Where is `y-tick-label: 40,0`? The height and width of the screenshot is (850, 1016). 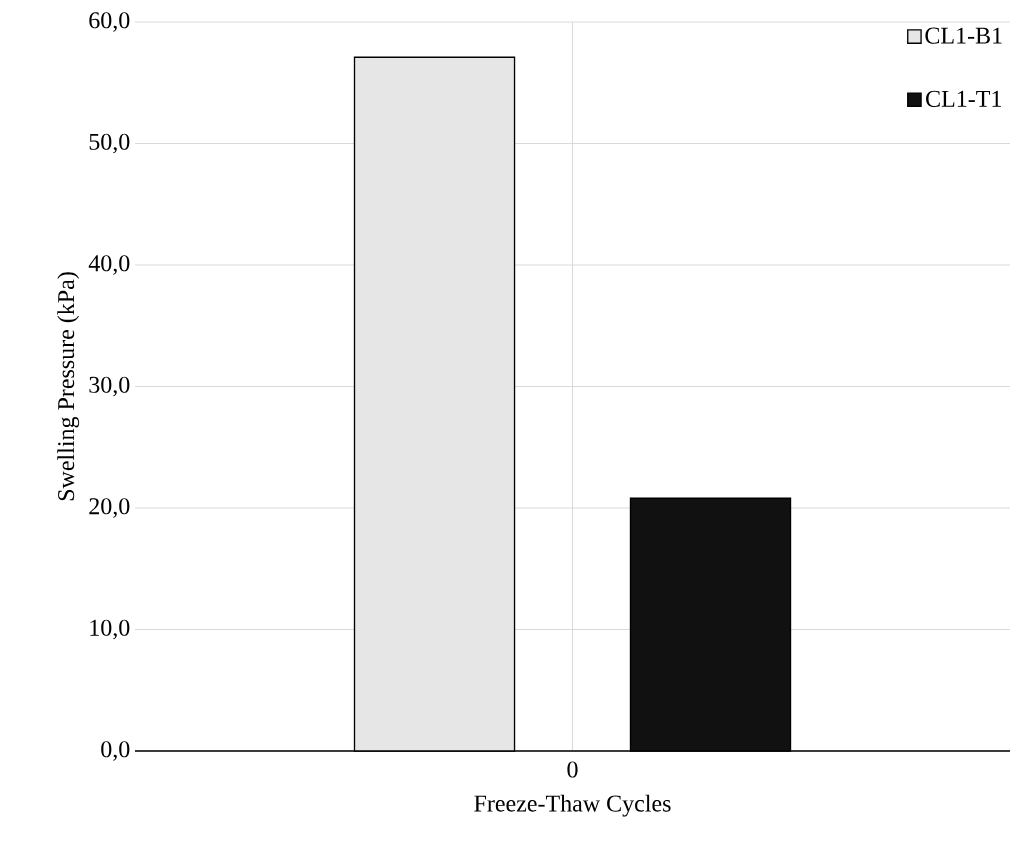
y-tick-label: 40,0 is located at coordinates (109, 265).